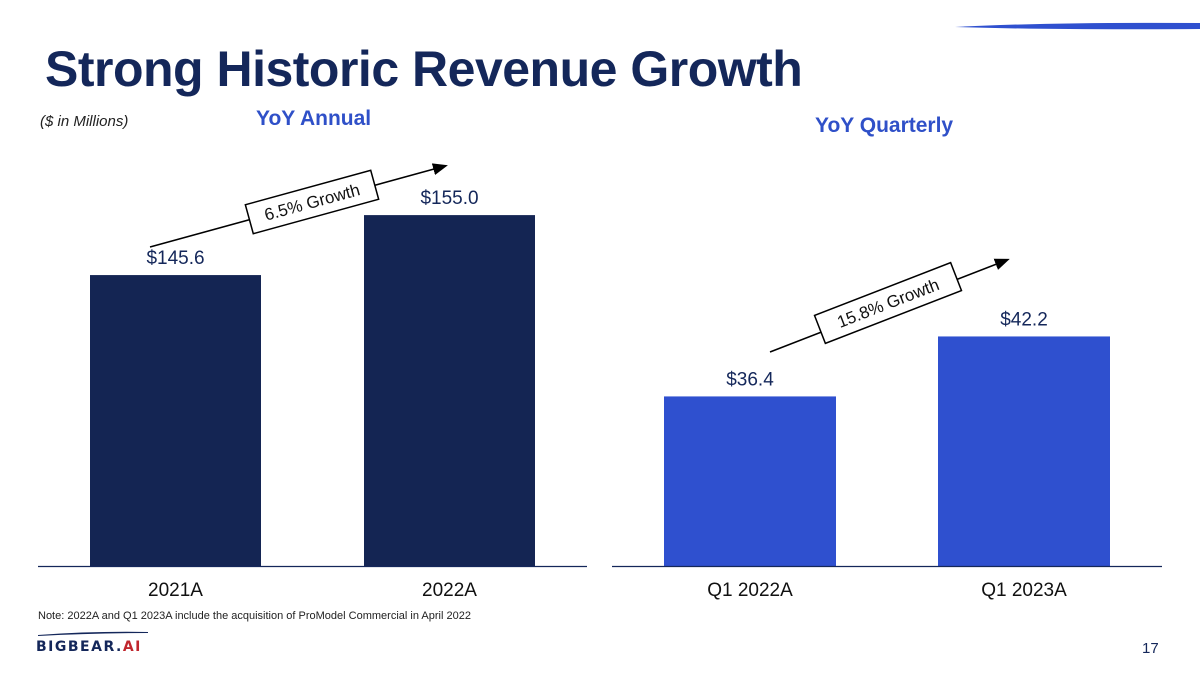  What do you see at coordinates (93, 633) in the screenshot?
I see `logo-swoosh-icon` at bounding box center [93, 633].